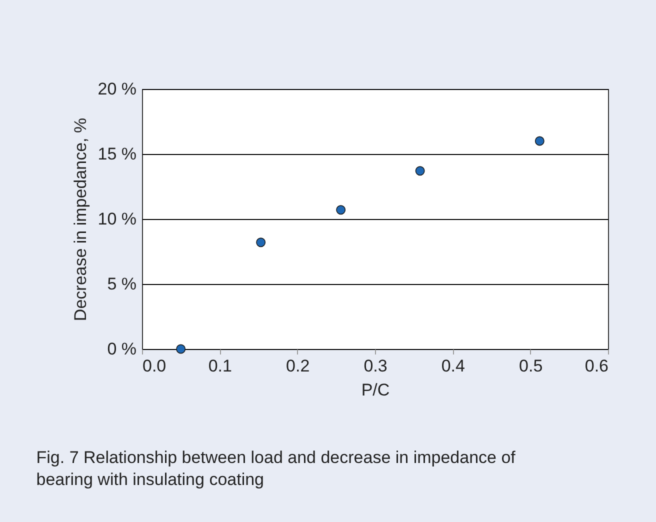 Image resolution: width=656 pixels, height=522 pixels. I want to click on x-tick-label: 0.1, so click(220, 366).